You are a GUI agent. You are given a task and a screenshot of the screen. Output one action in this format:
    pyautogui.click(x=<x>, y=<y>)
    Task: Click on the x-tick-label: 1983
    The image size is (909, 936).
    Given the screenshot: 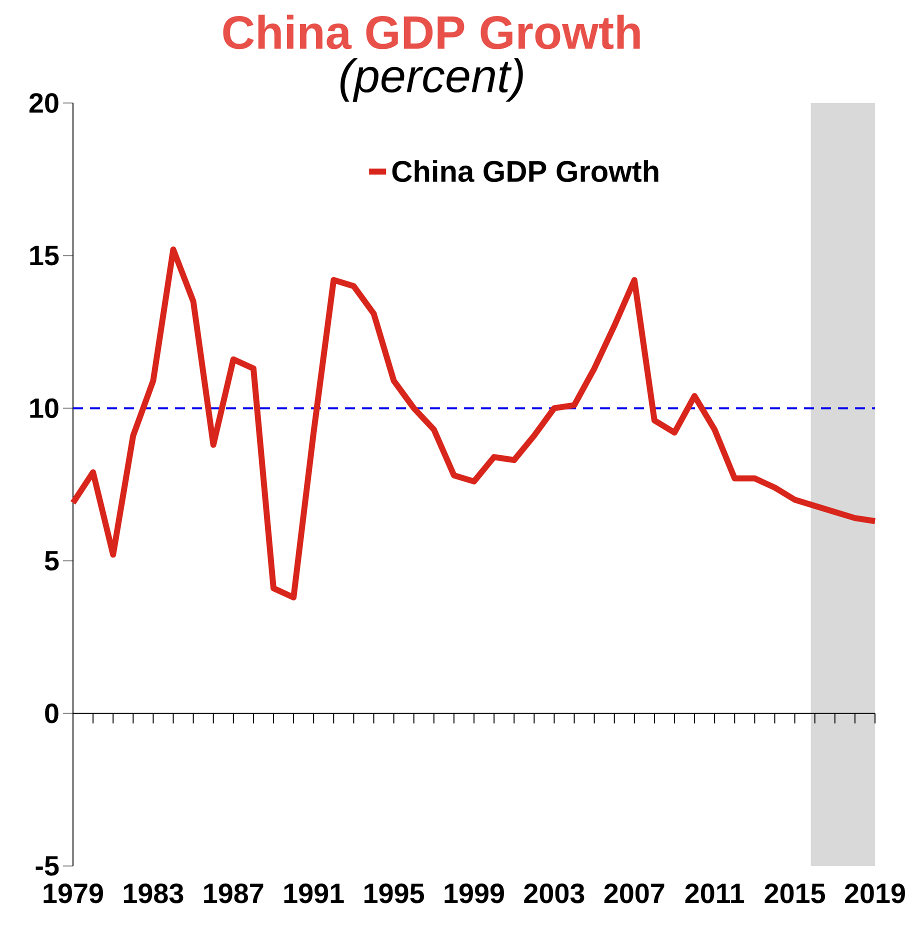 What is the action you would take?
    pyautogui.click(x=154, y=894)
    